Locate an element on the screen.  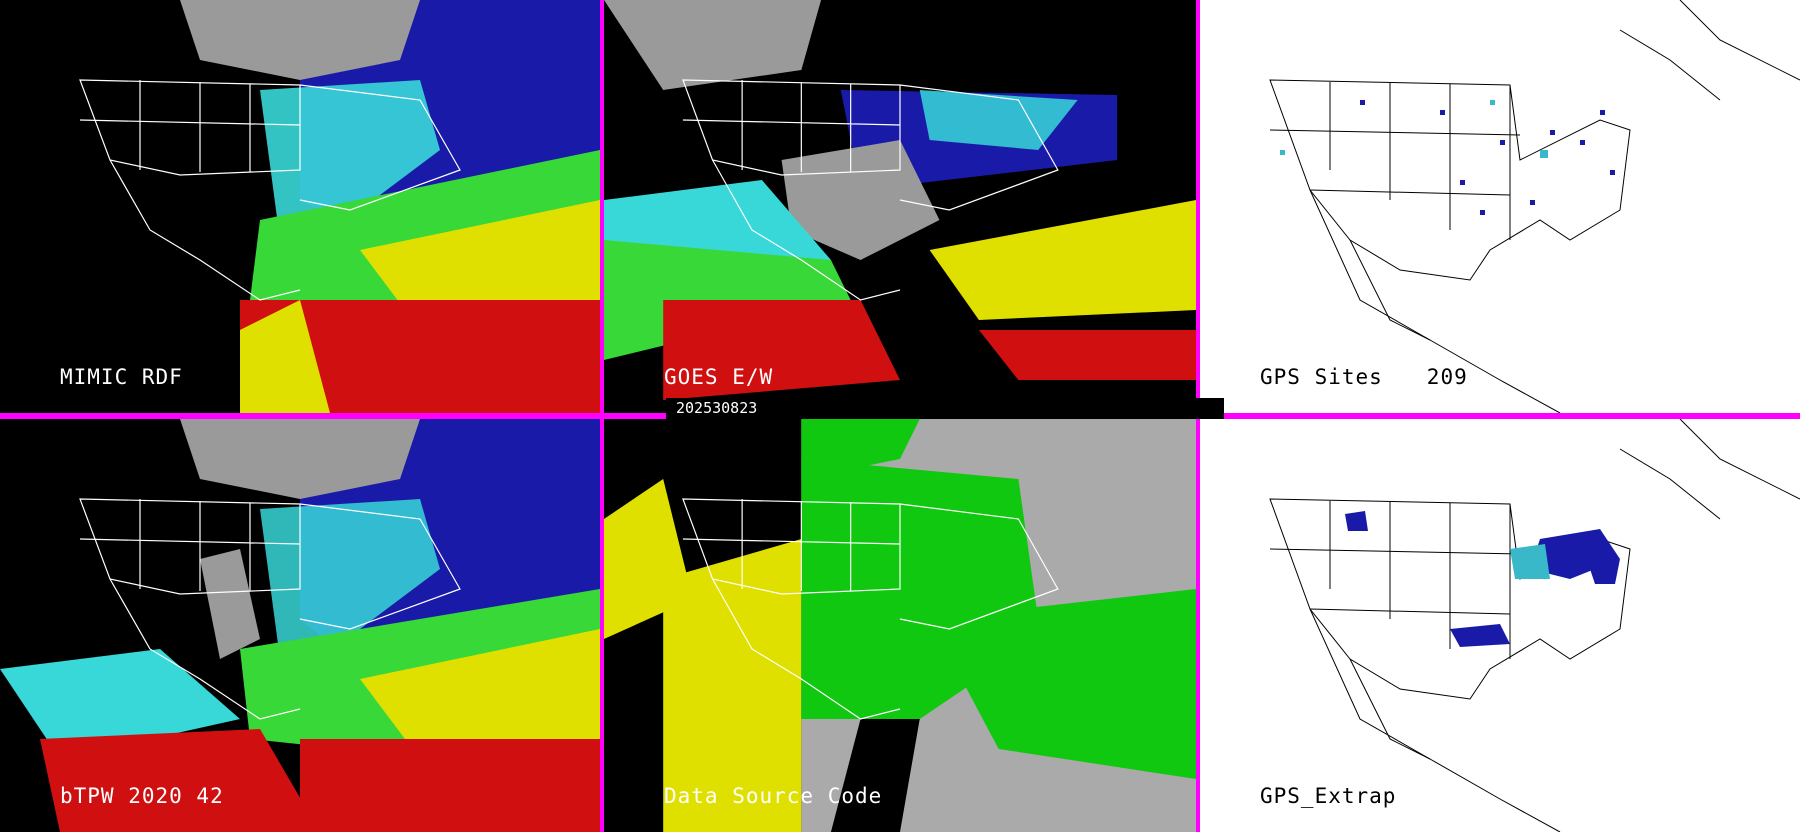
panel-label: GOES E/W is located at coordinates (718, 377).